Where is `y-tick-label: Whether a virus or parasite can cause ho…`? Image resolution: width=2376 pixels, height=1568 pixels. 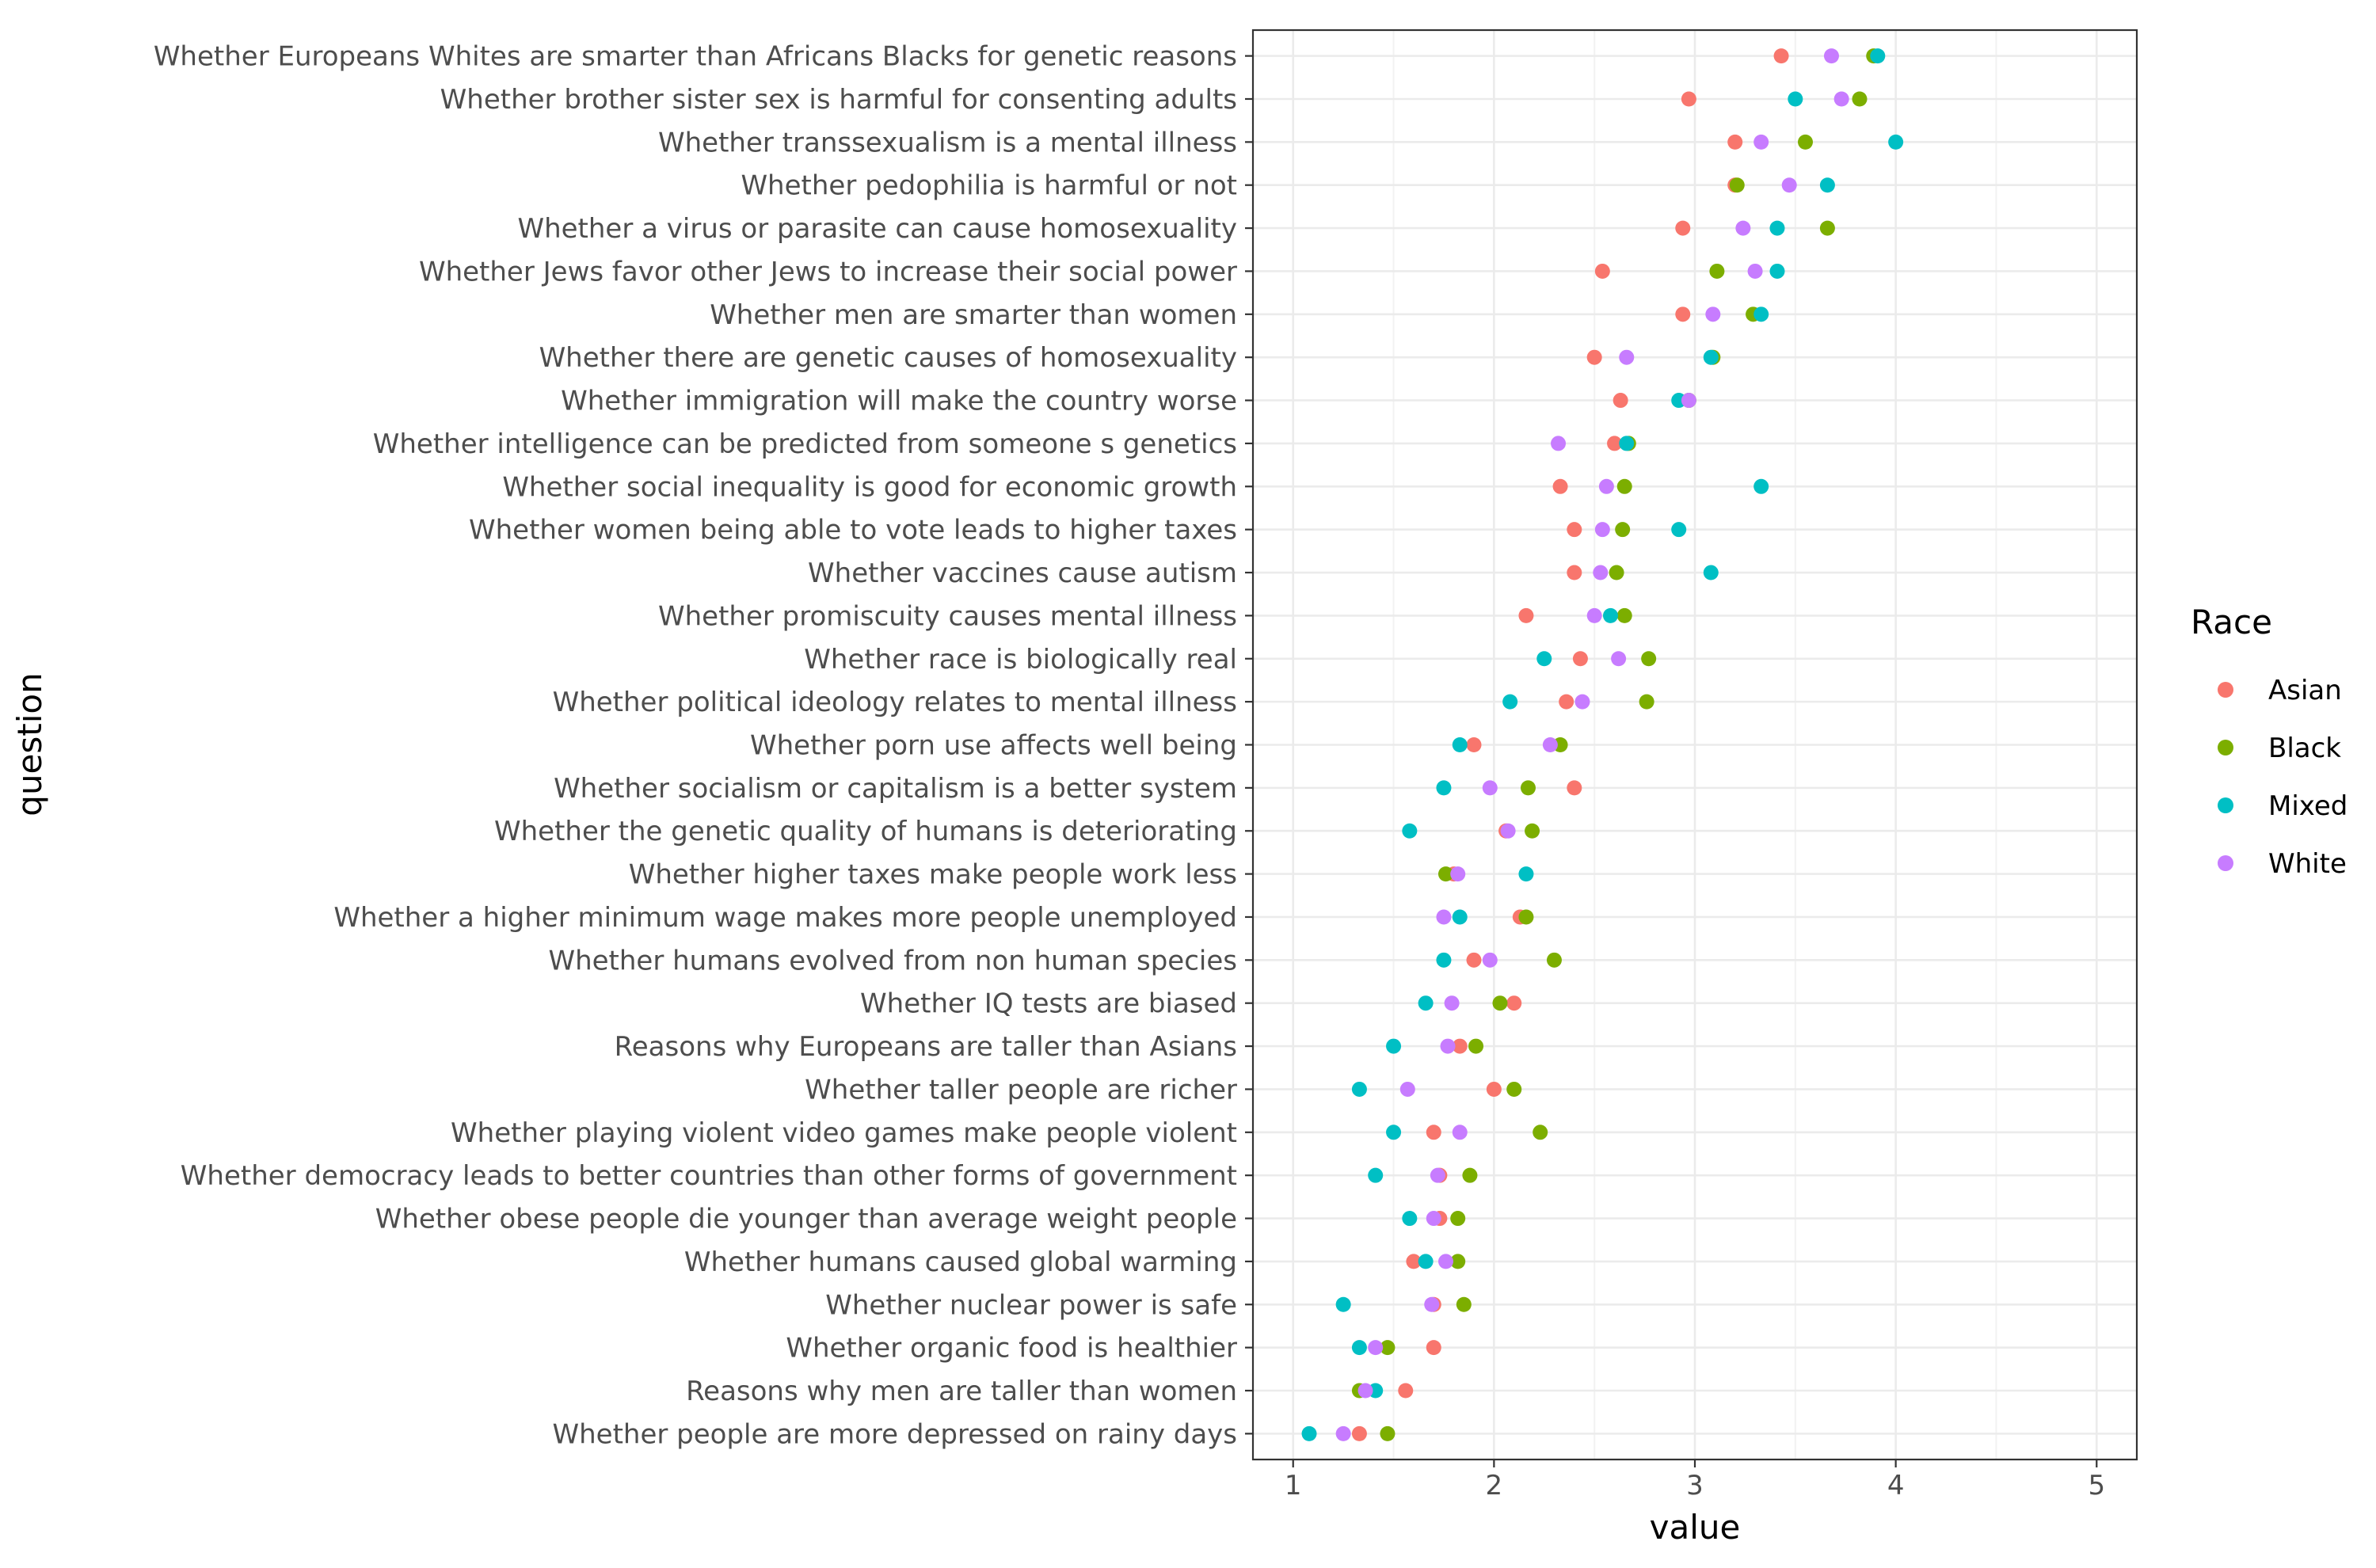
y-tick-label: Whether a virus or parasite can cause ho… is located at coordinates (877, 229).